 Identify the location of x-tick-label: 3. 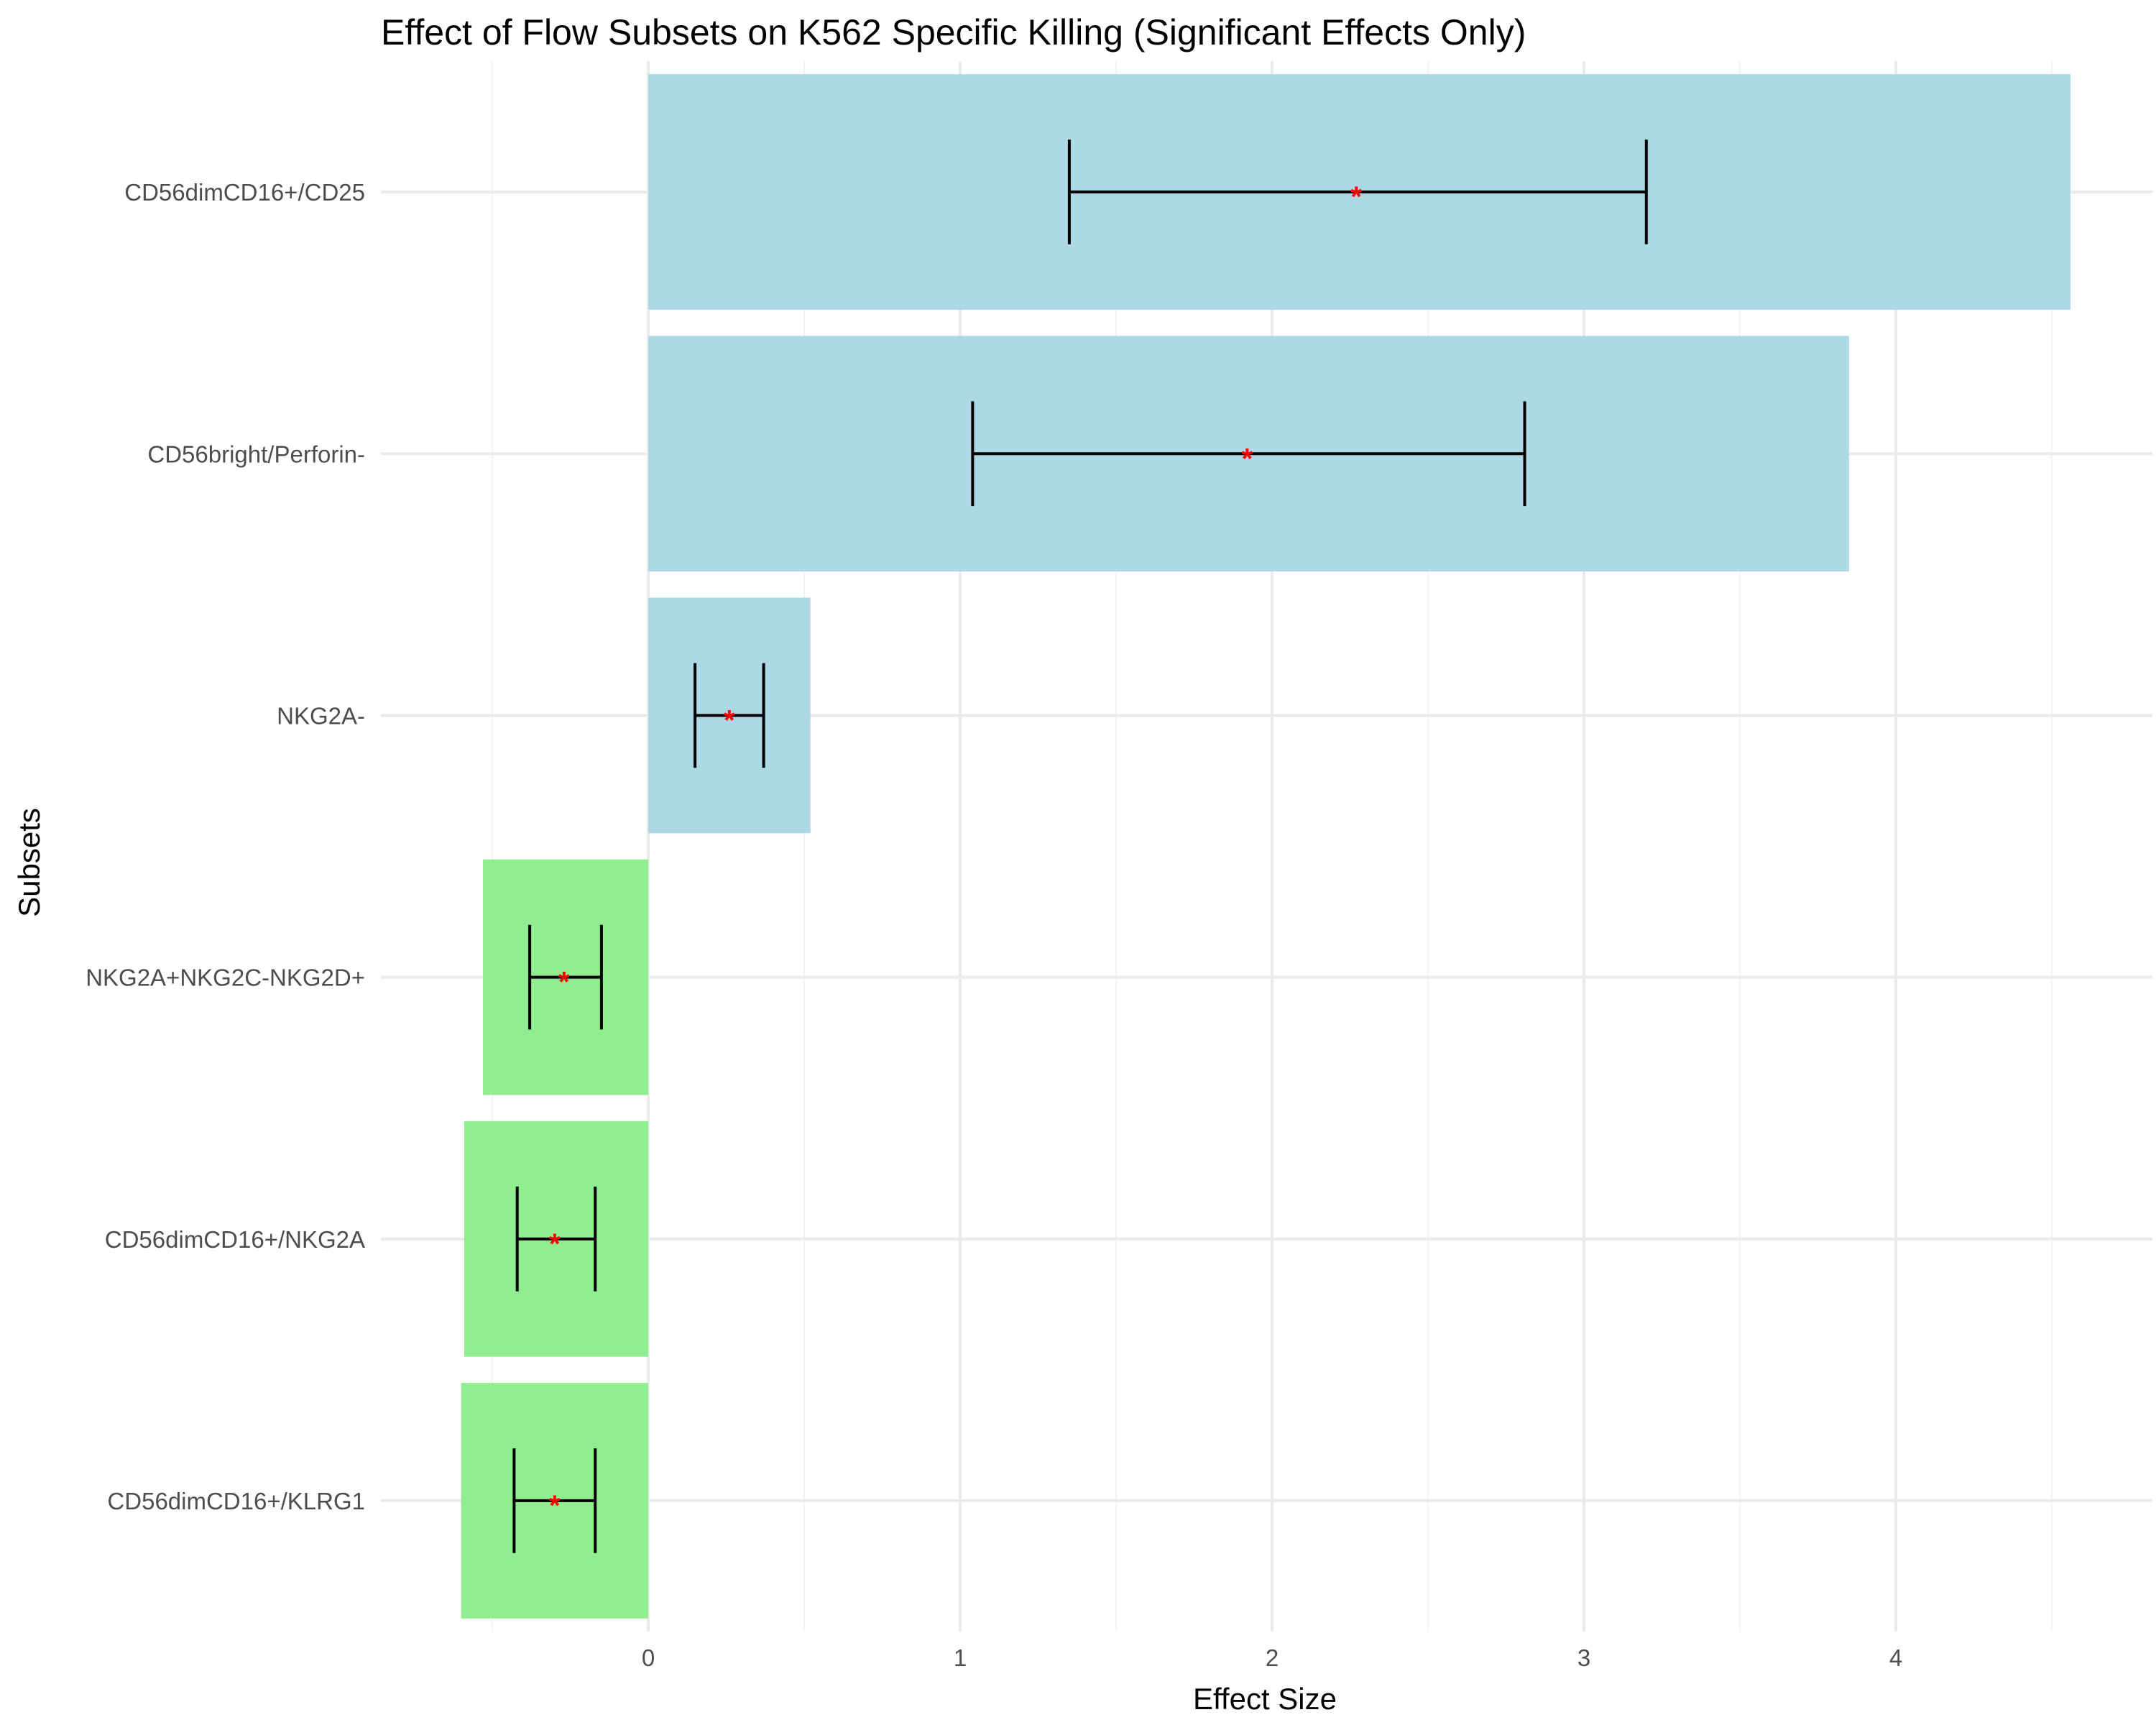
(1584, 1657).